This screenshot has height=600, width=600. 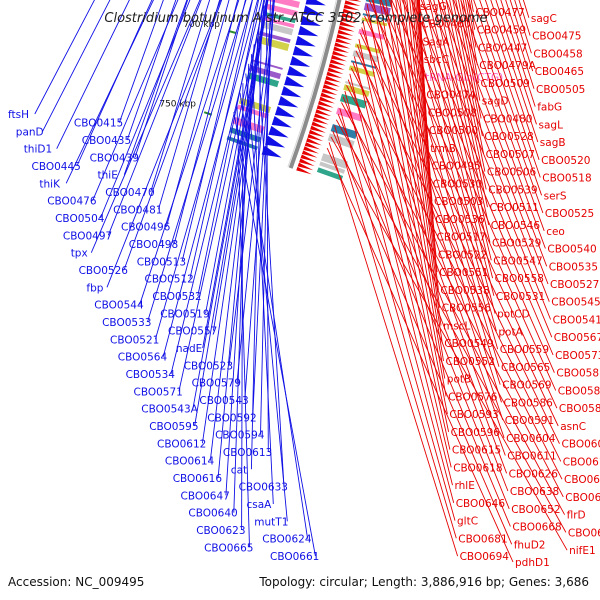 I want to click on gene-label: CBO0583, so click(x=579, y=409).